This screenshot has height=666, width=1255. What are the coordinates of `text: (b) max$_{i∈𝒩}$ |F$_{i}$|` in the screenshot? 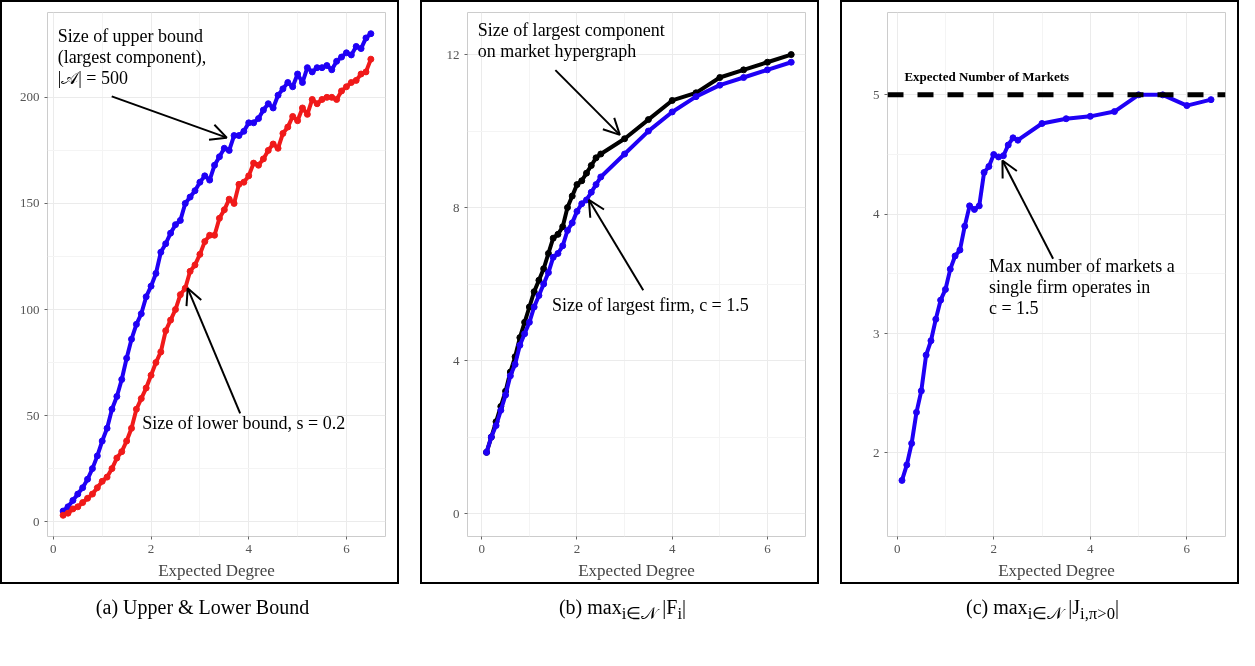 It's located at (622, 610).